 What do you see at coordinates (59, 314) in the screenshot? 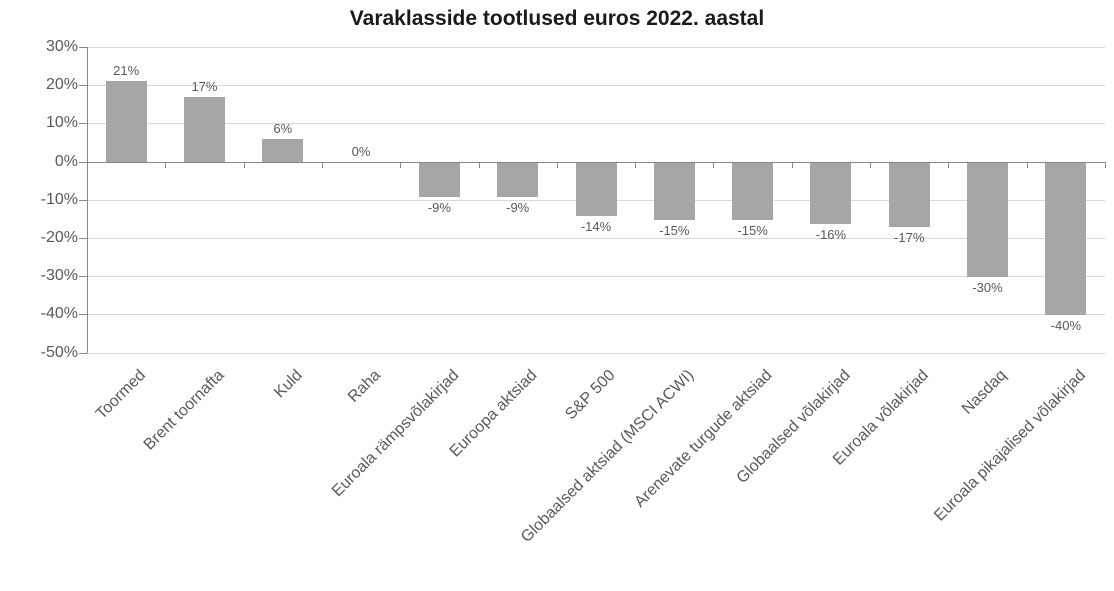
I see `y-axis-label: -40%` at bounding box center [59, 314].